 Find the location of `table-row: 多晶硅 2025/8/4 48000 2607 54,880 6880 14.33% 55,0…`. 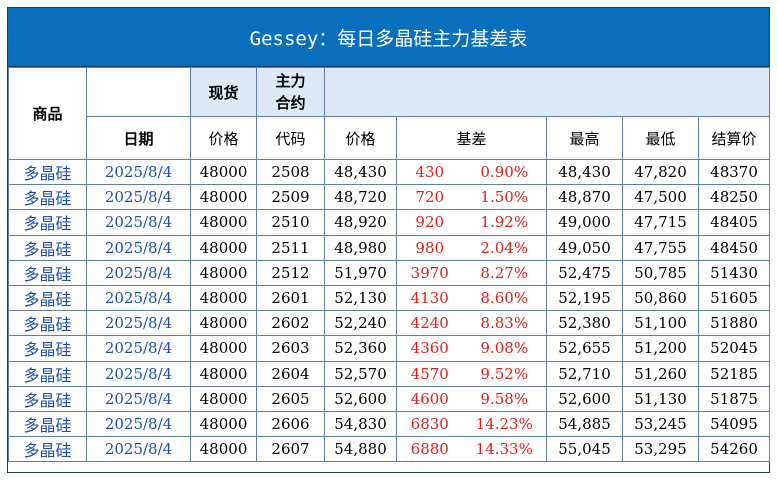

table-row: 多晶硅 2025/8/4 48000 2607 54,880 6880 14.33% 55,0… is located at coordinates (389, 449).